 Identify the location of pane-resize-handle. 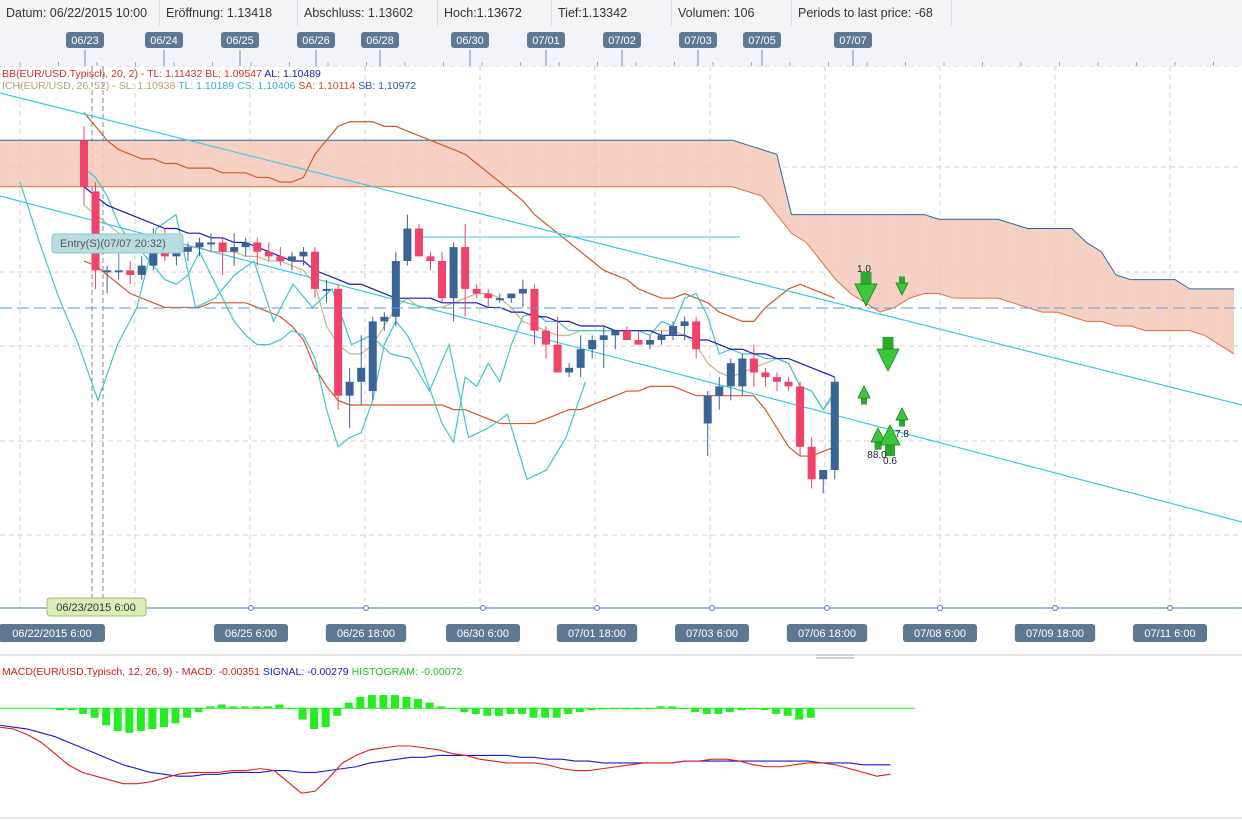
(835, 656).